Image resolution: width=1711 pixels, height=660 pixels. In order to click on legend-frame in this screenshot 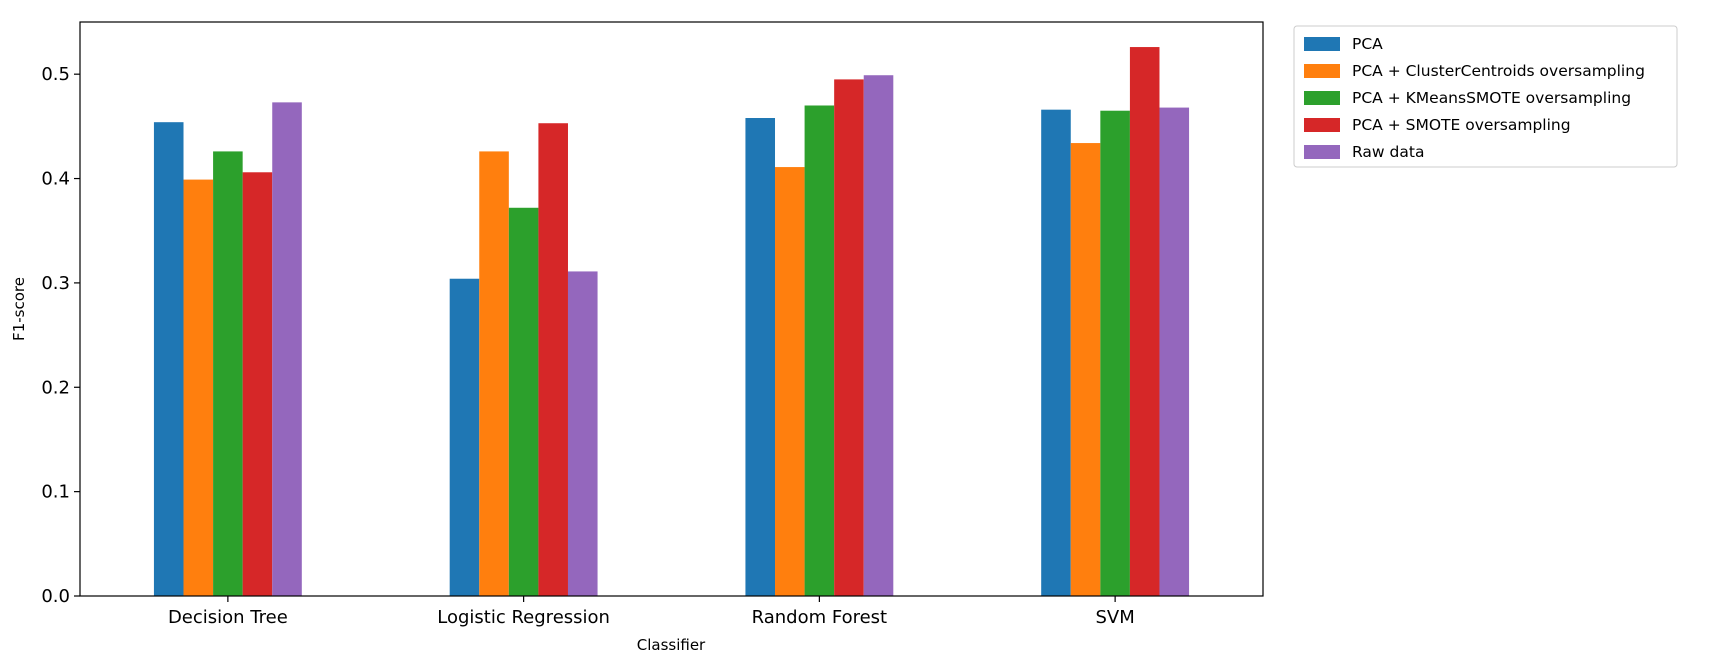, I will do `click(1485, 96)`.